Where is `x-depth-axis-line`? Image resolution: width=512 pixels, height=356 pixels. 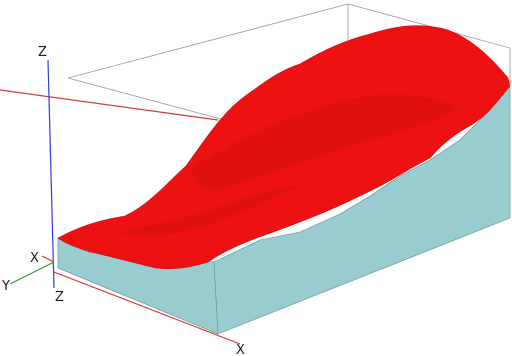 x-depth-axis-line is located at coordinates (48, 259).